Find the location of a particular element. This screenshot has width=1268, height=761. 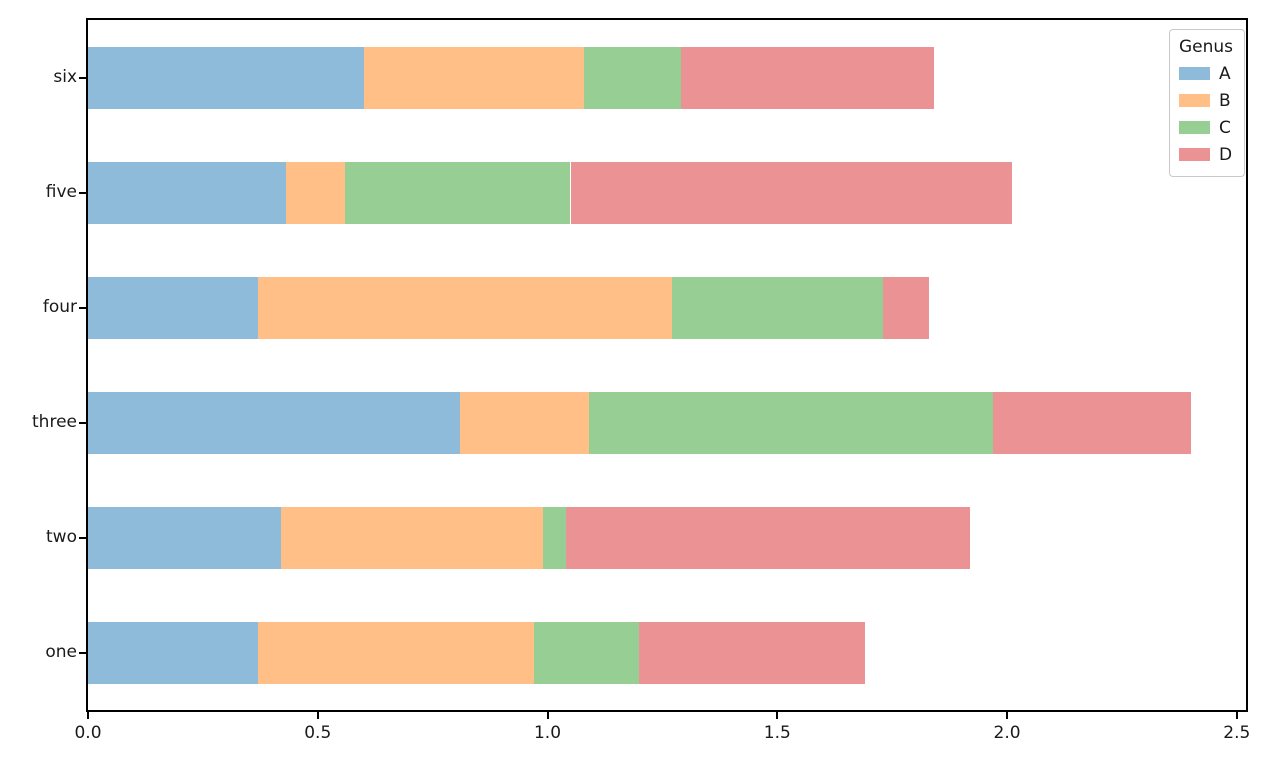

x-tick-label-2.0: 2.0 is located at coordinates (1007, 733).